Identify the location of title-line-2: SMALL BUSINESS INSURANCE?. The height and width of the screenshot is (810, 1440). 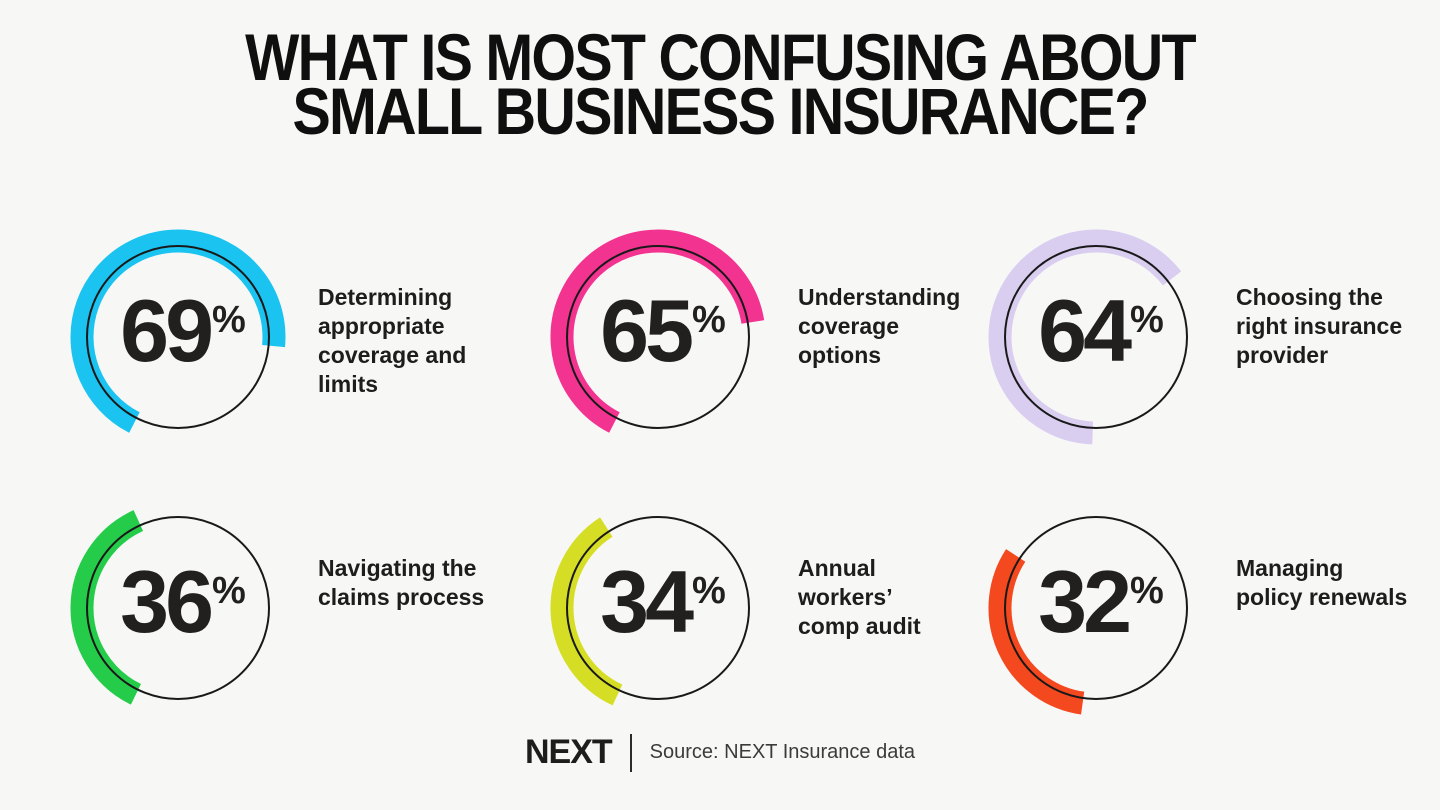
(720, 111).